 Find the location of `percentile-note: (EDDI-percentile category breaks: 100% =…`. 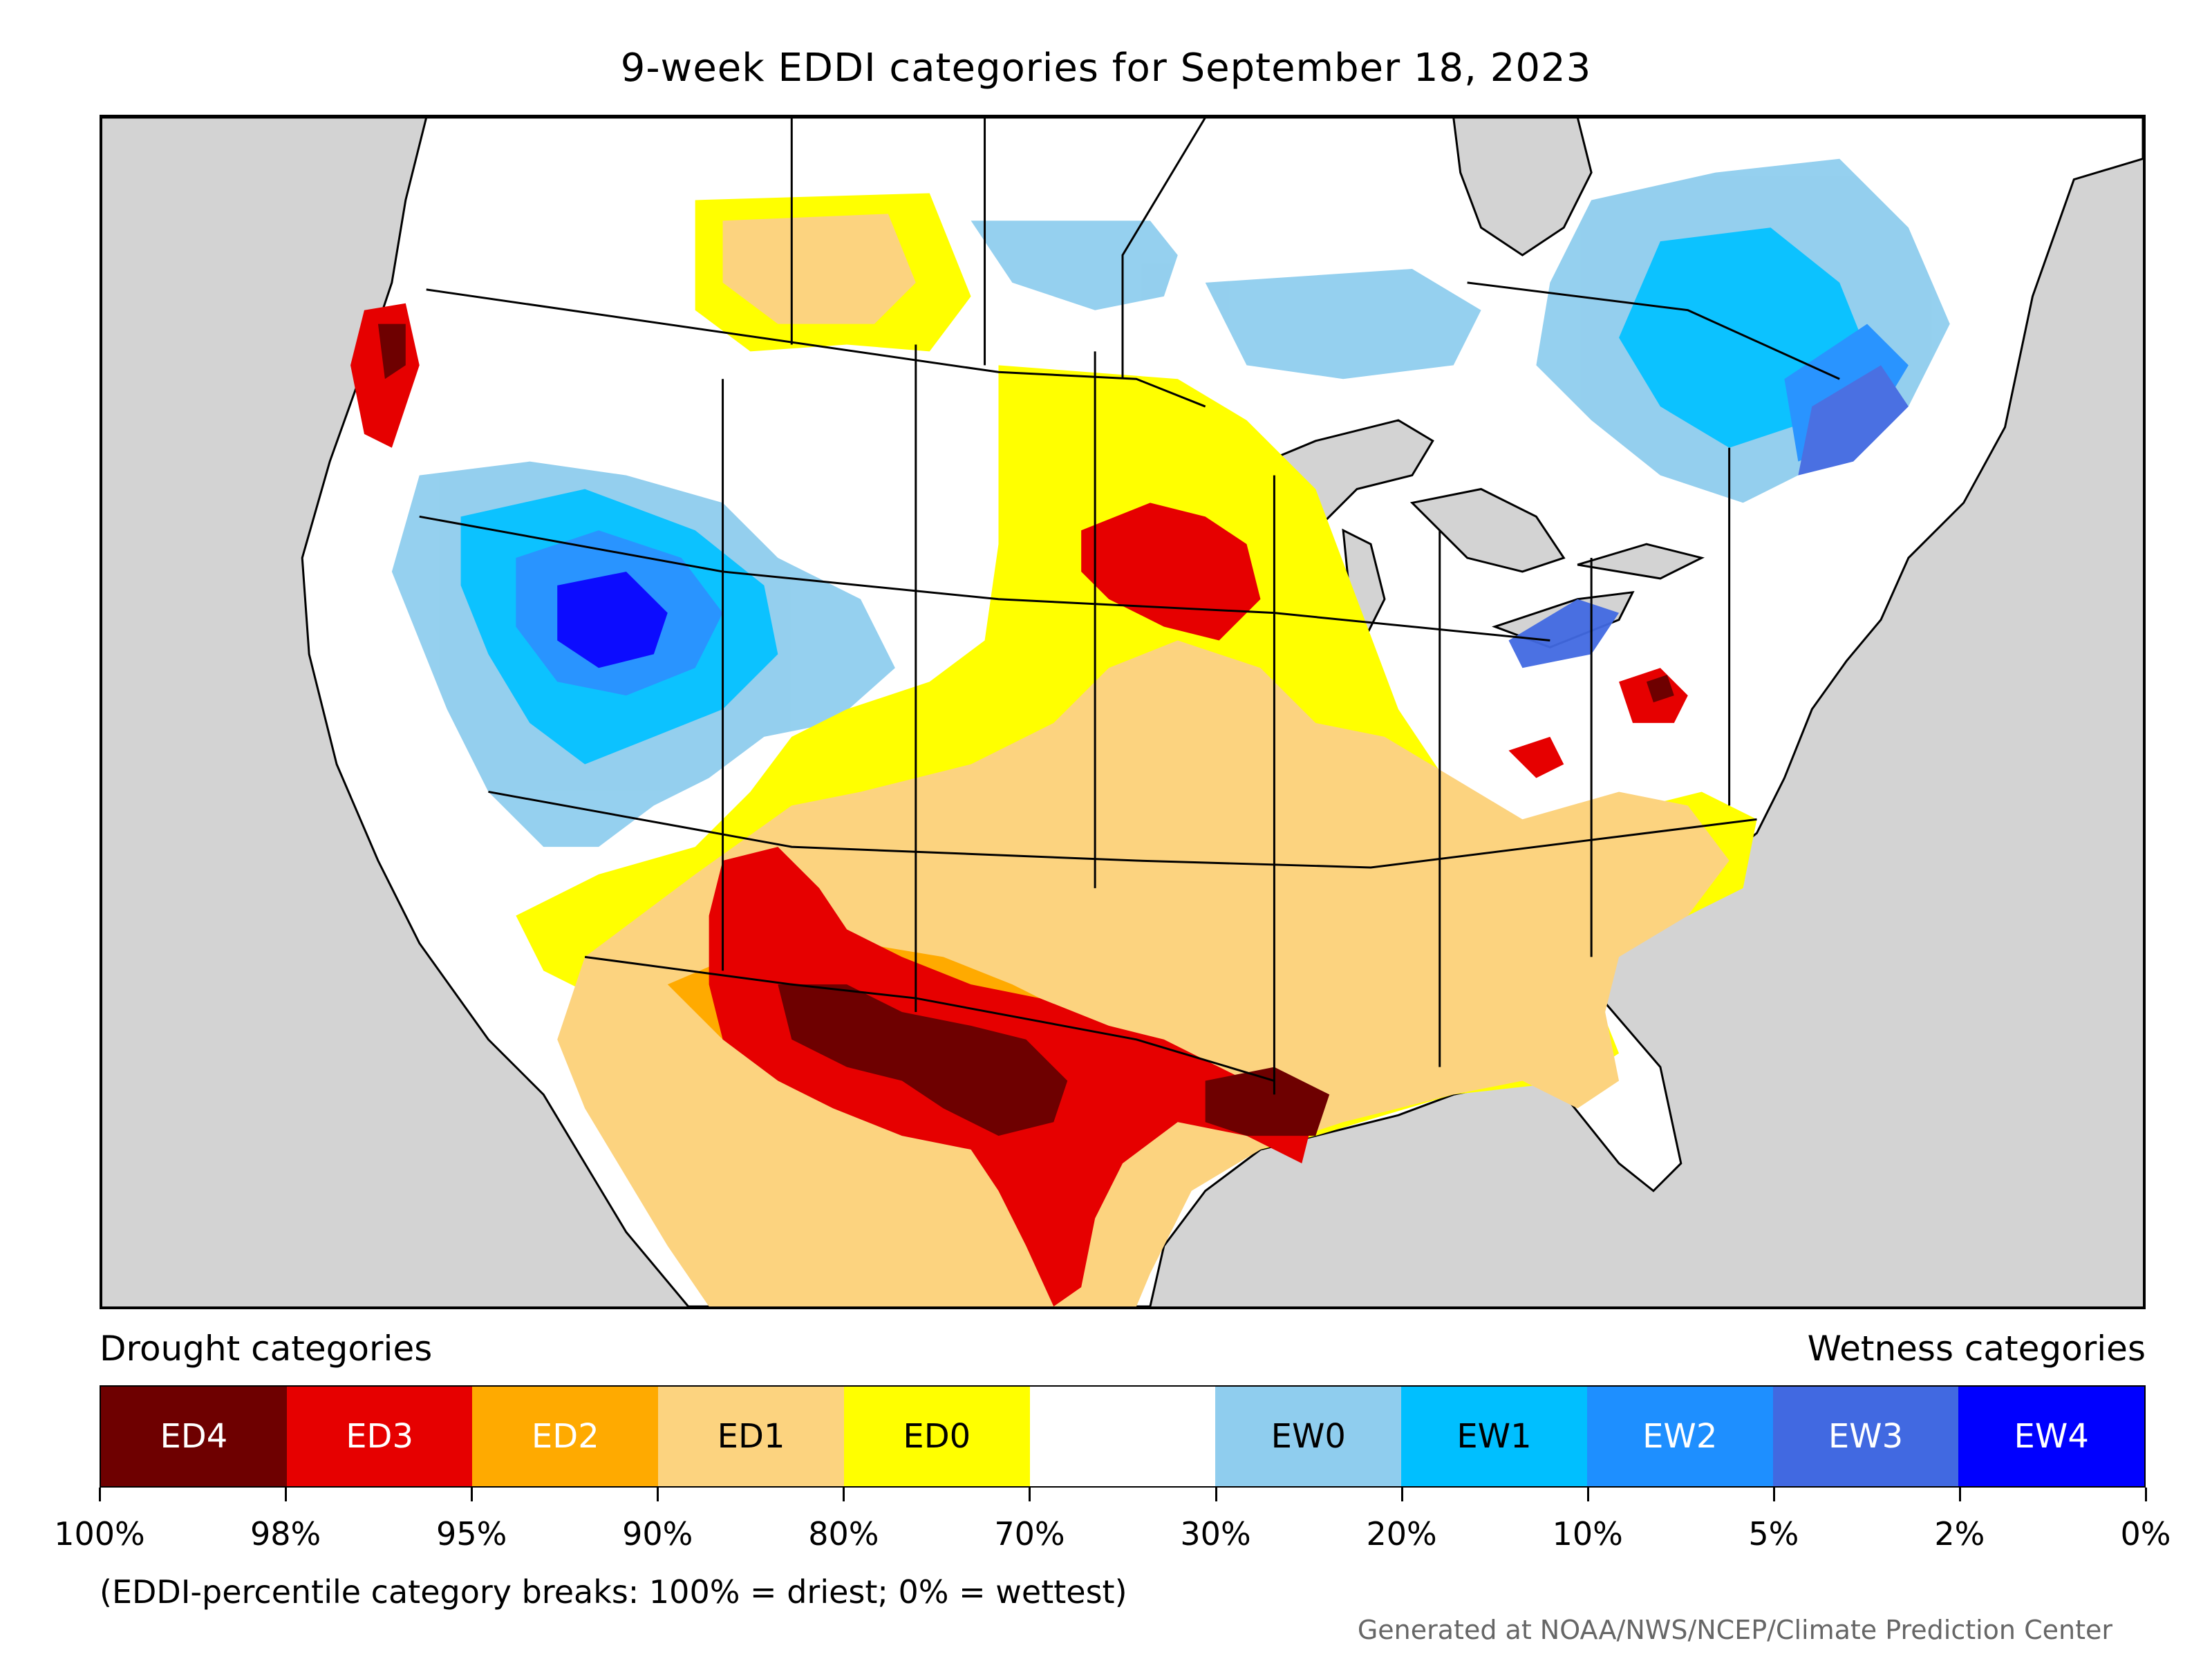

percentile-note: (EDDI-percentile category breaks: 100% =… is located at coordinates (613, 1592).